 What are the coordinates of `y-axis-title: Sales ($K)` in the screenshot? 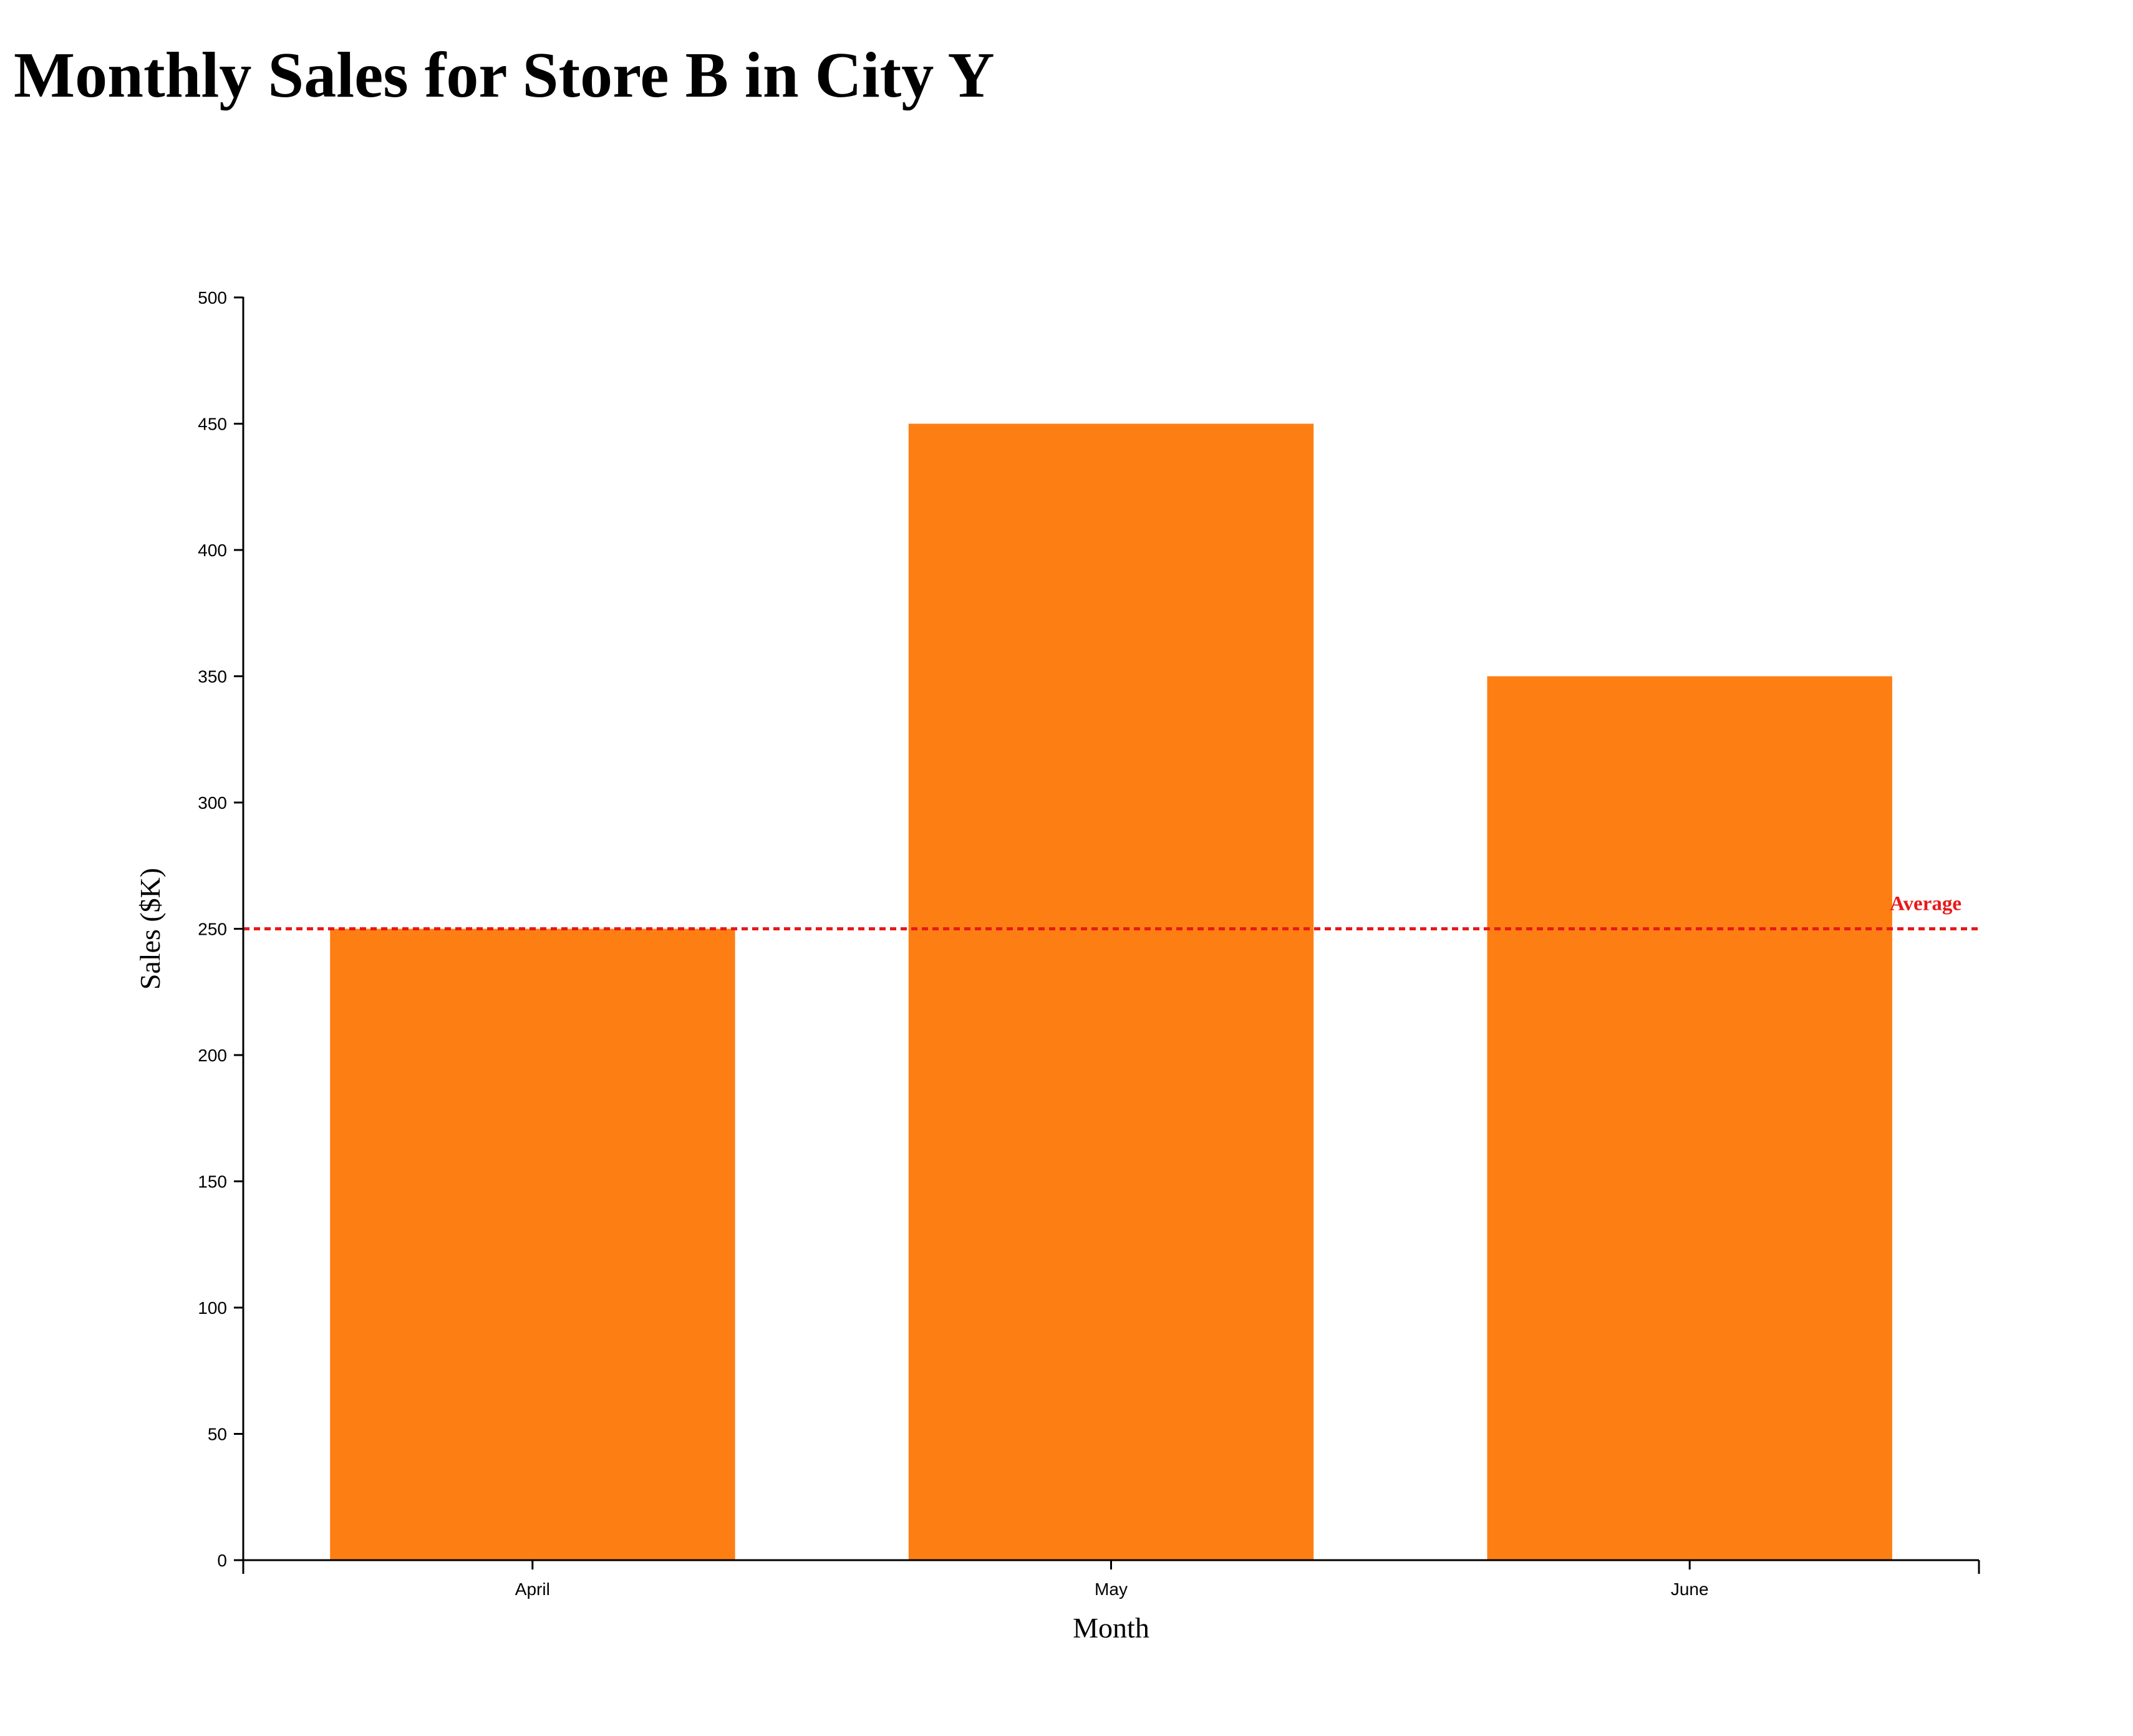 It's located at (150, 929).